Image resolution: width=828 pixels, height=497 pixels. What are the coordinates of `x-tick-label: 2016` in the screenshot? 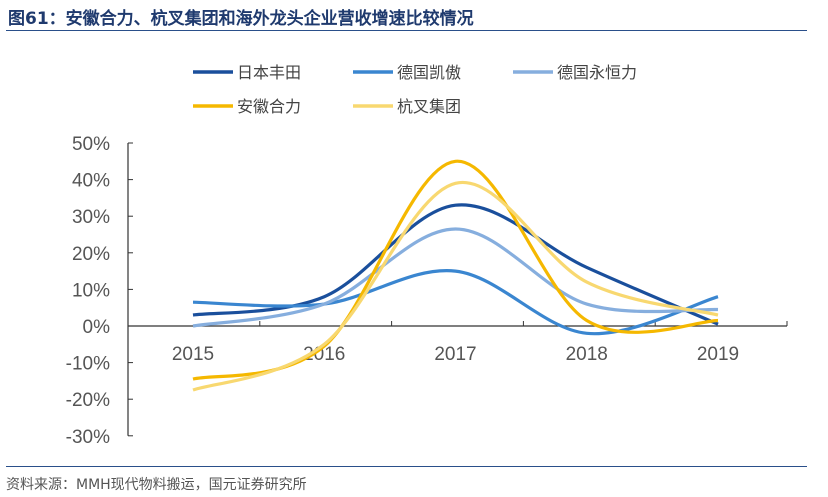 It's located at (324, 354).